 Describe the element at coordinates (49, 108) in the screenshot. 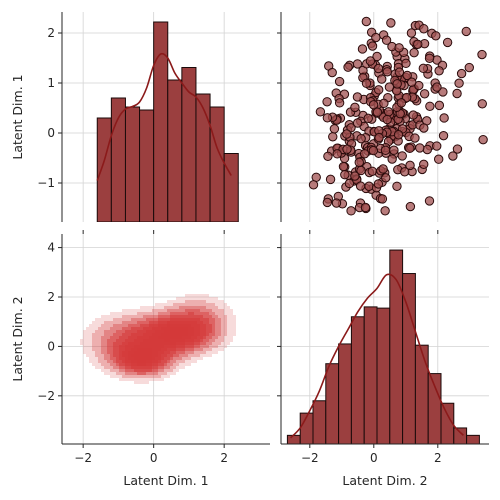

I see `y-ticks-dim1: −1012` at that location.